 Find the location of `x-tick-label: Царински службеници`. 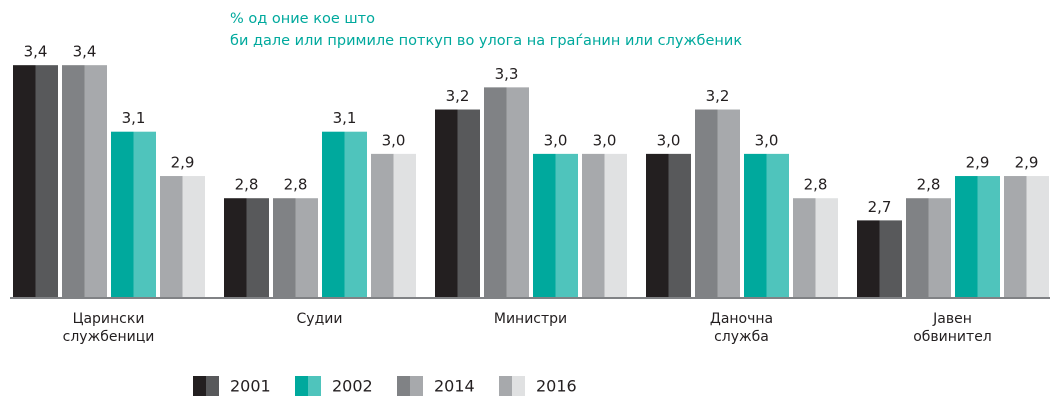

x-tick-label: Царински службеници is located at coordinates (108, 328).